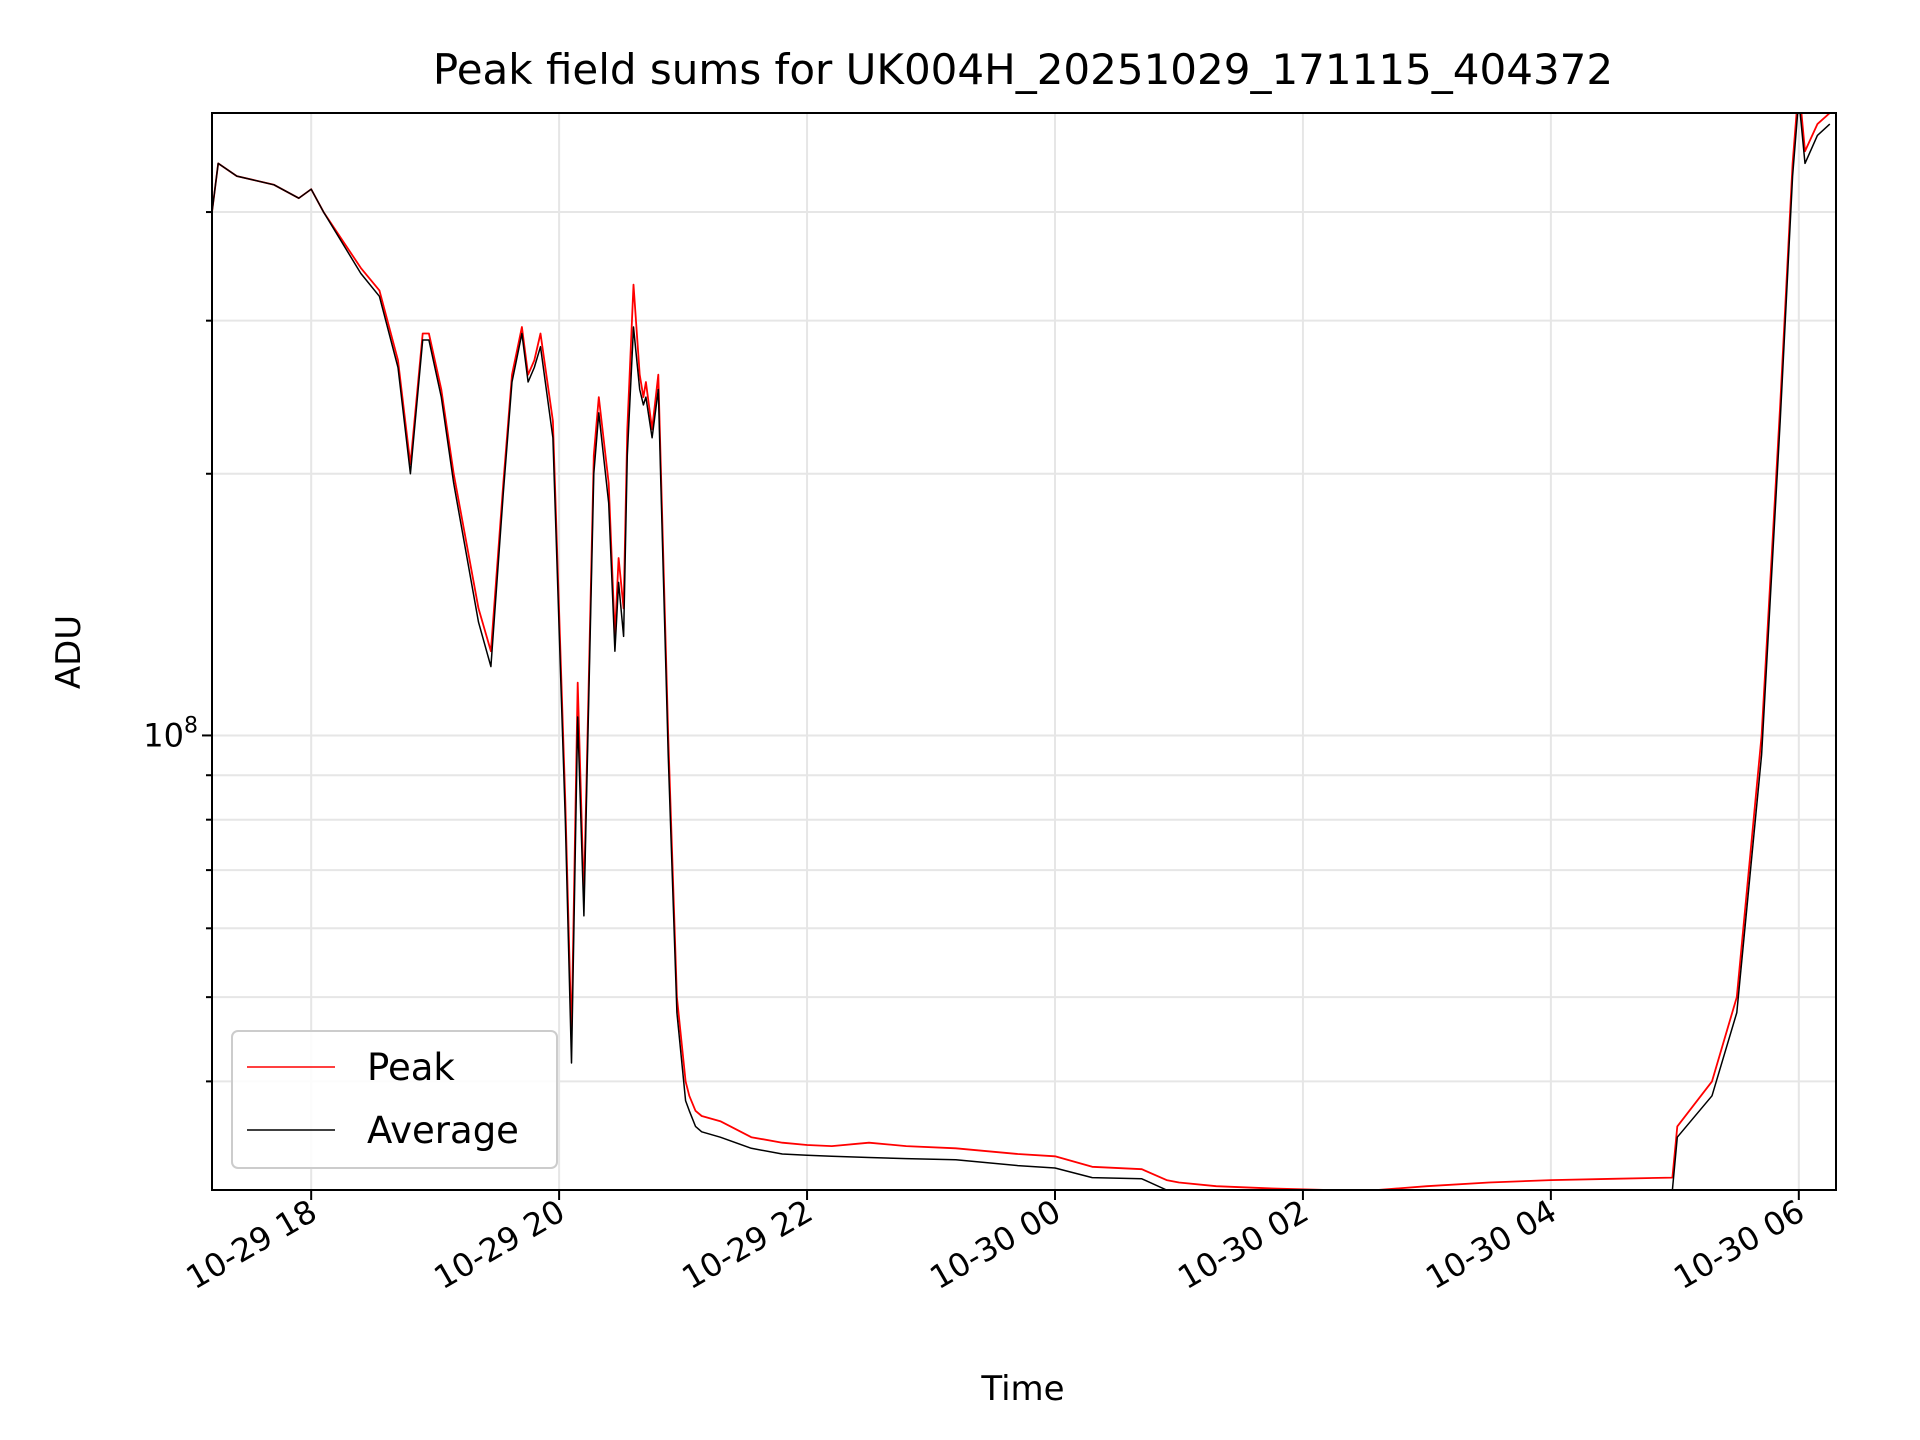 The height and width of the screenshot is (1440, 1920). I want to click on legend-box, so click(394, 1099).